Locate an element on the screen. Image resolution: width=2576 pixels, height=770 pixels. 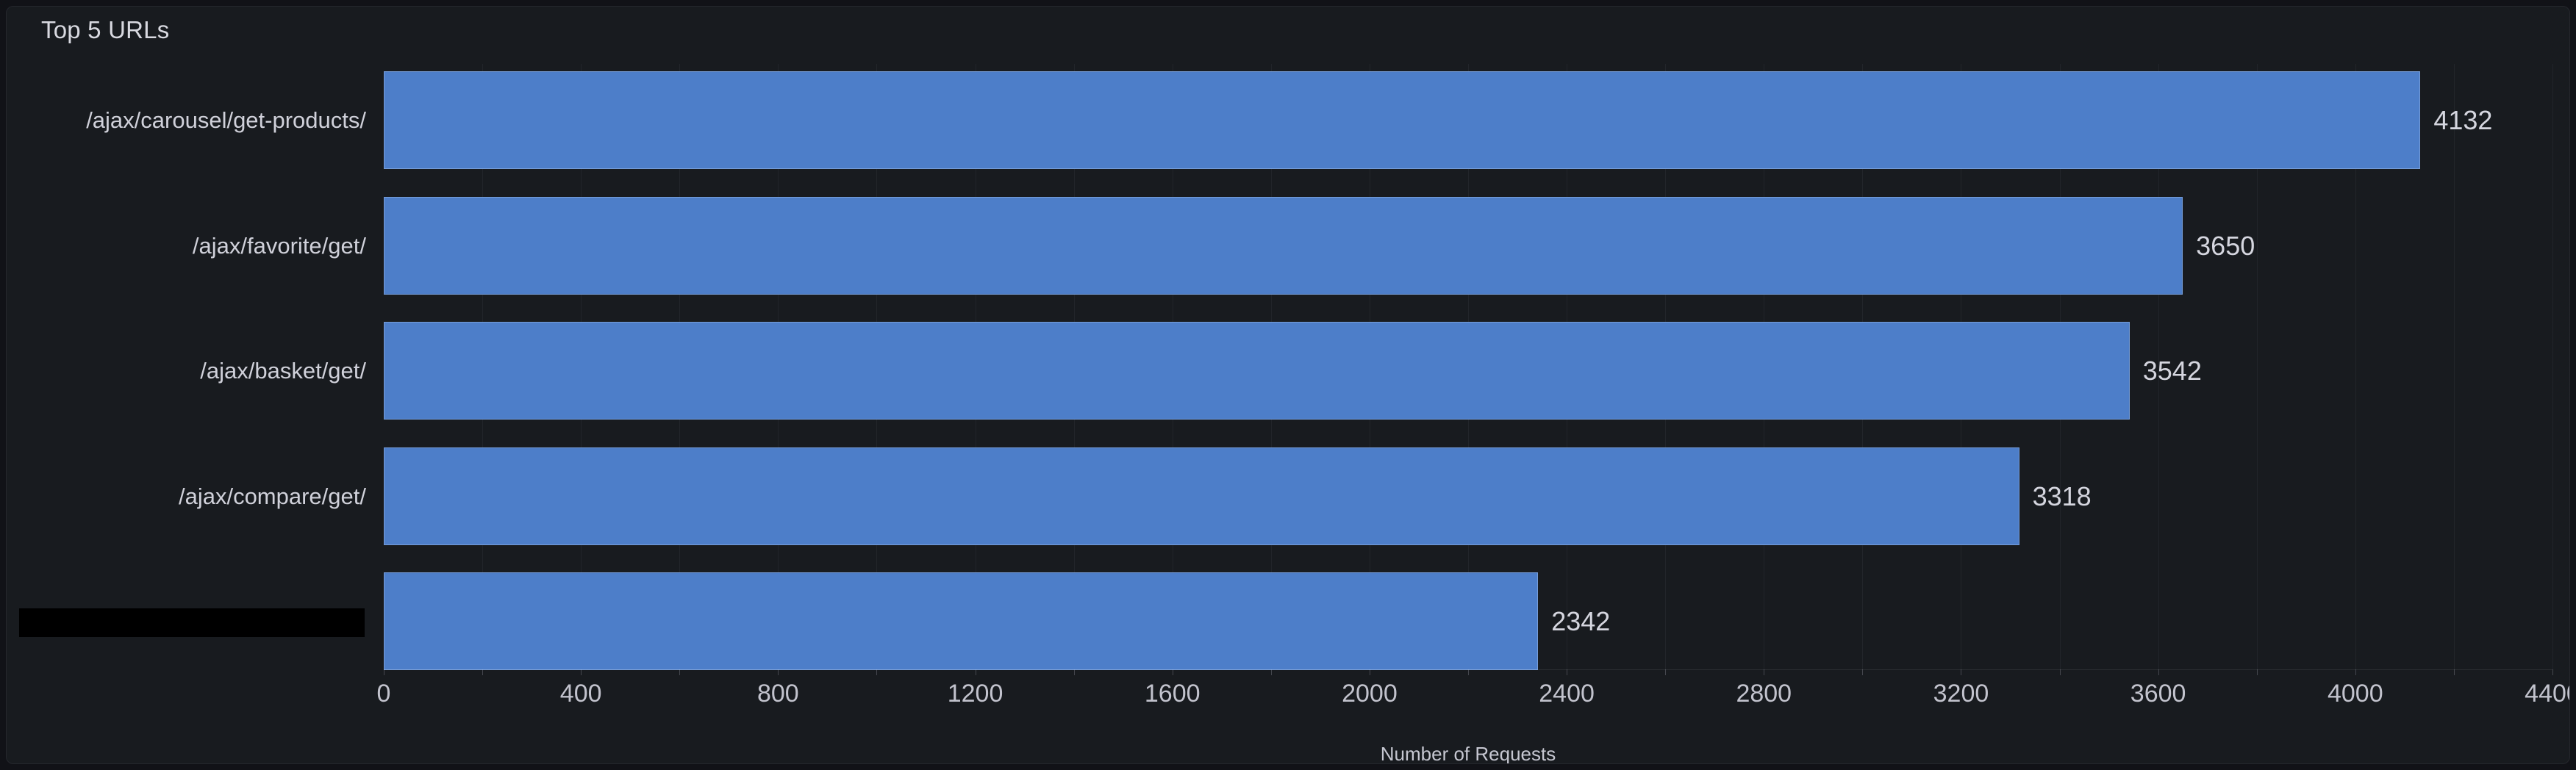
bar-row: /ajax/carousel/get-products/4132 is located at coordinates (1288, 120).